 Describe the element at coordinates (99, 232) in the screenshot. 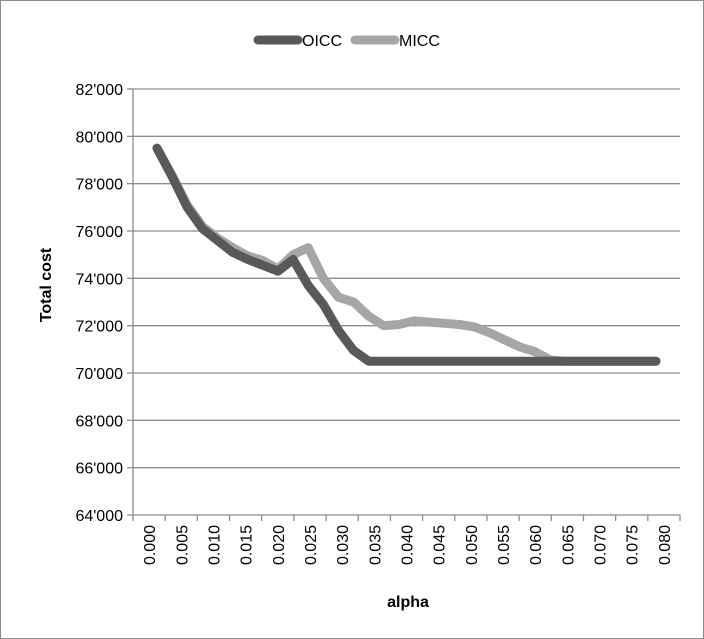

I see `y-tick-label: 76'000` at that location.